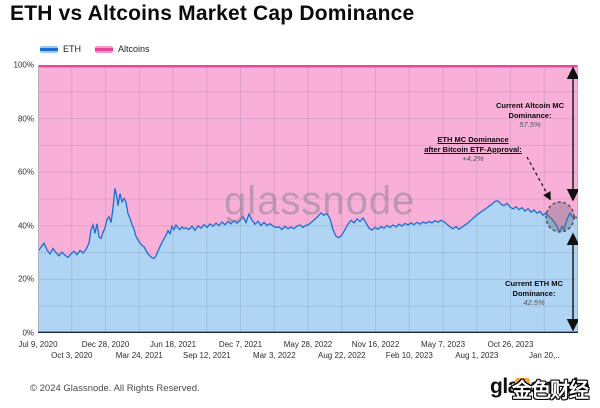  I want to click on jinse-watermark-text: 金色财经, so click(550, 391).